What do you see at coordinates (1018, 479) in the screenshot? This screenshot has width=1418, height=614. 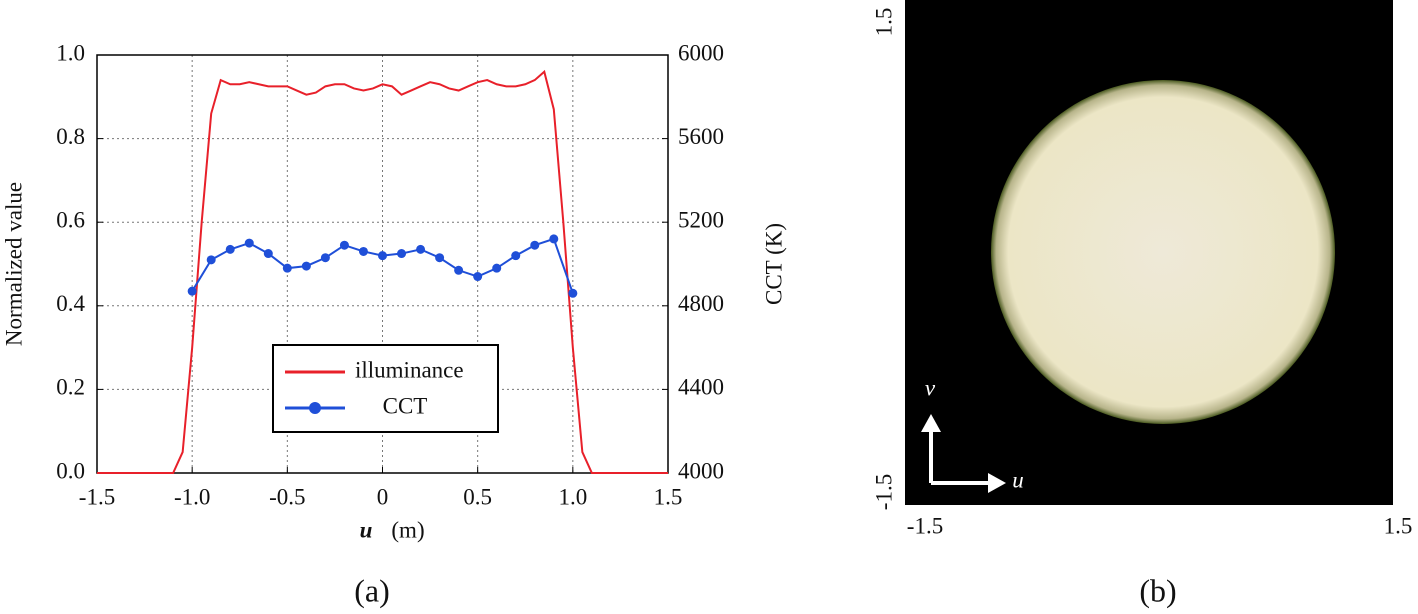 I see `u-axis-label: u` at bounding box center [1018, 479].